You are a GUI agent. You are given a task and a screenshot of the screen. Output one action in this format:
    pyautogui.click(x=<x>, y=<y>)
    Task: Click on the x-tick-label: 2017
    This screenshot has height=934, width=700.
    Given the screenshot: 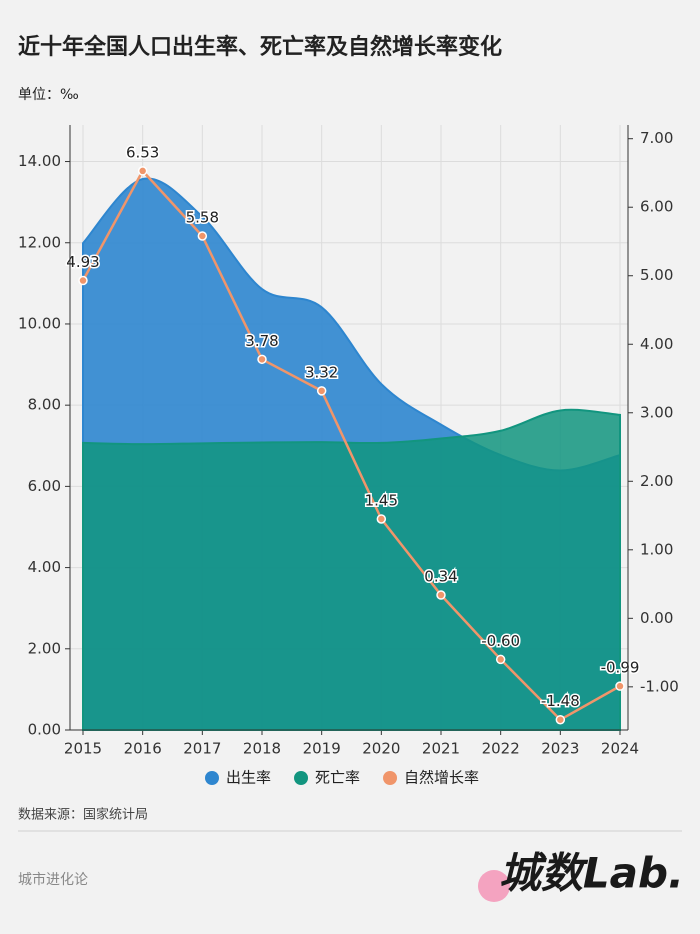 What is the action you would take?
    pyautogui.click(x=202, y=749)
    